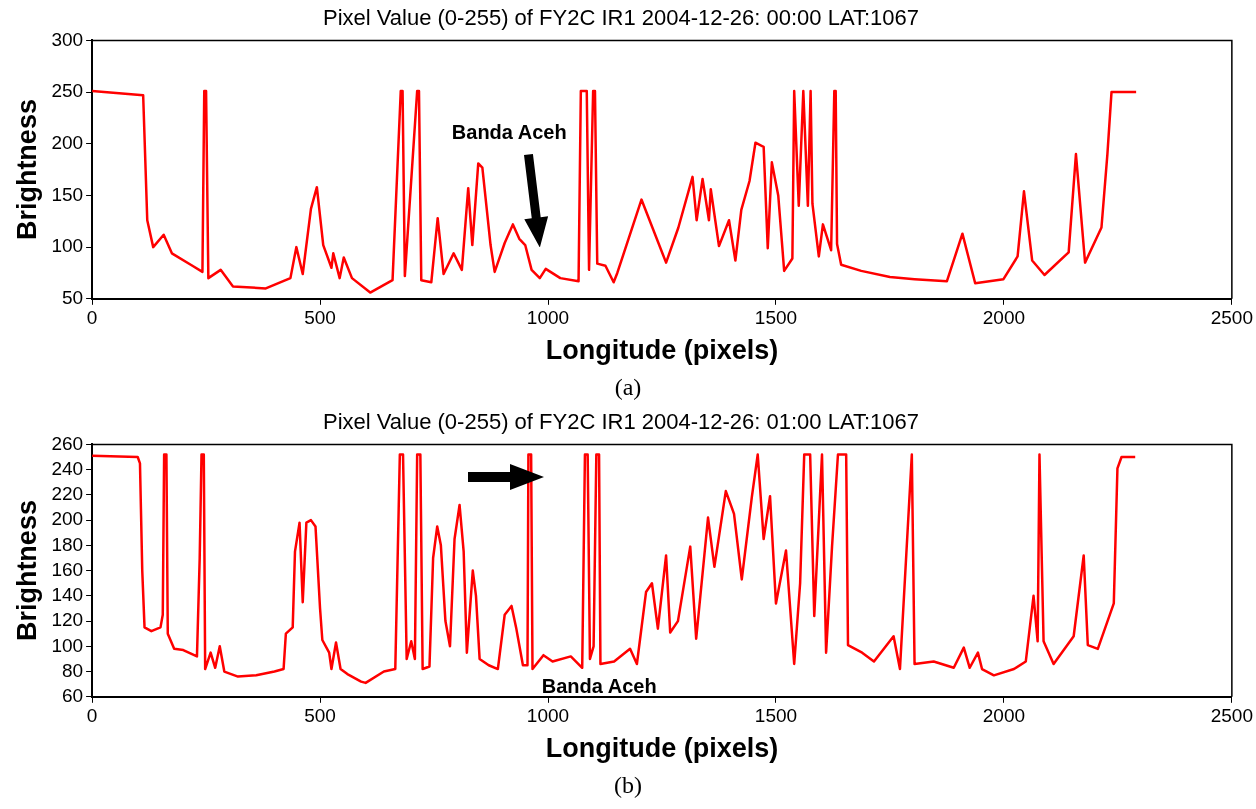 This screenshot has height=809, width=1256. What do you see at coordinates (67, 468) in the screenshot?
I see `y-tick-label: 240` at bounding box center [67, 468].